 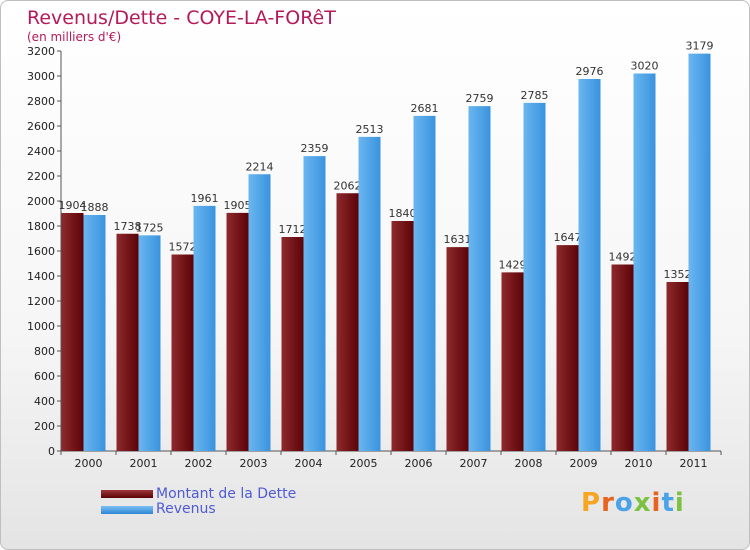 I want to click on y-tick-label: 1400, so click(x=41, y=276).